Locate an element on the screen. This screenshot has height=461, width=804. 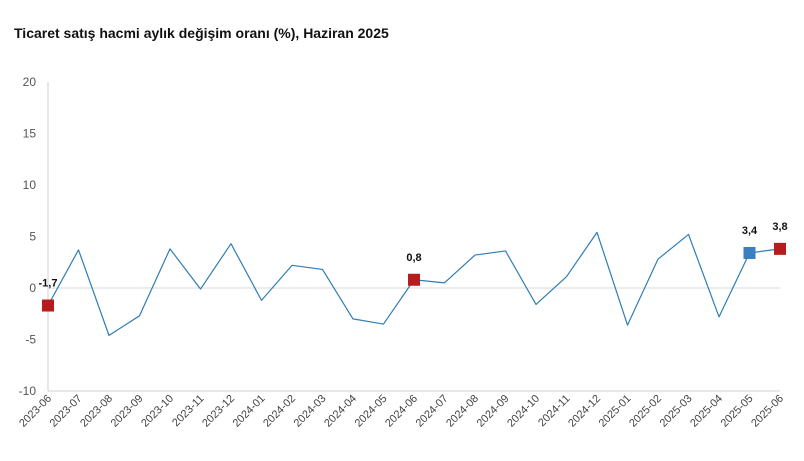
y-tick-label: 5 is located at coordinates (32, 237).